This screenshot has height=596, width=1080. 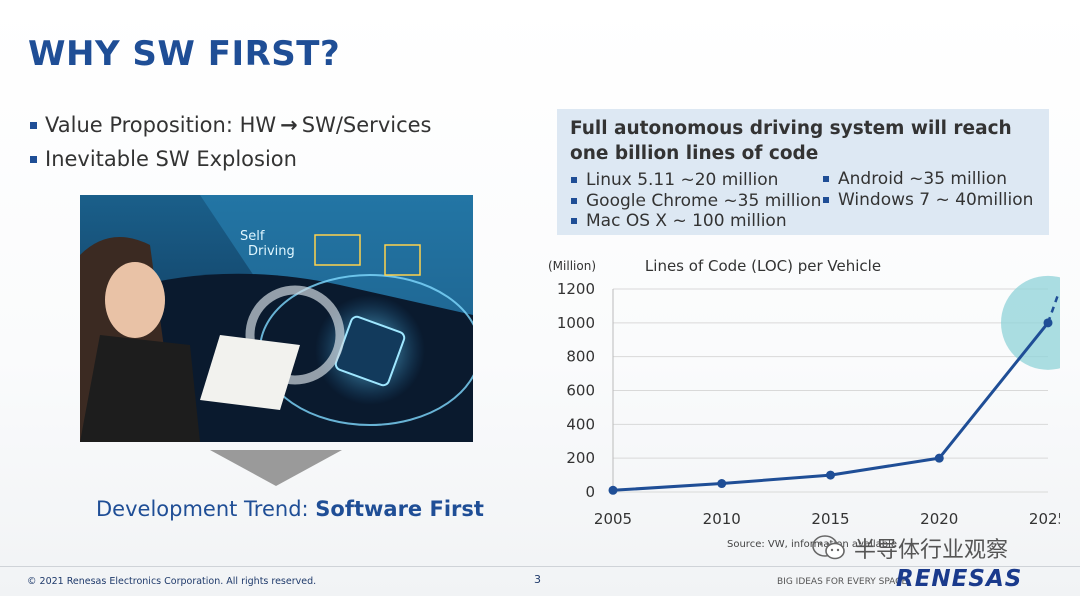 What do you see at coordinates (161, 125) in the screenshot?
I see `bullet-text: Value Proposition: HW` at bounding box center [161, 125].